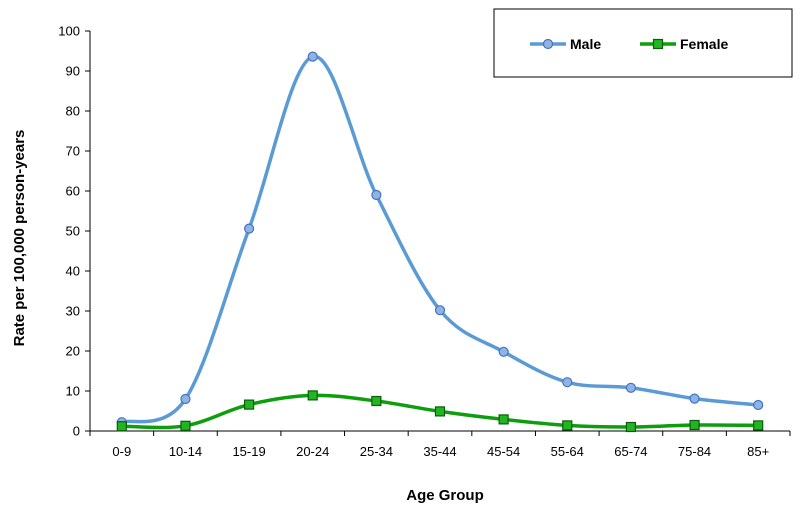 The height and width of the screenshot is (508, 804). I want to click on legend: Male Female, so click(643, 43).